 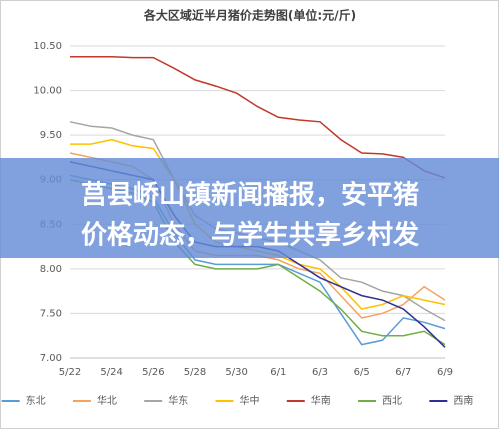 What do you see at coordinates (51, 358) in the screenshot?
I see `y-tick-label: 7.00` at bounding box center [51, 358].